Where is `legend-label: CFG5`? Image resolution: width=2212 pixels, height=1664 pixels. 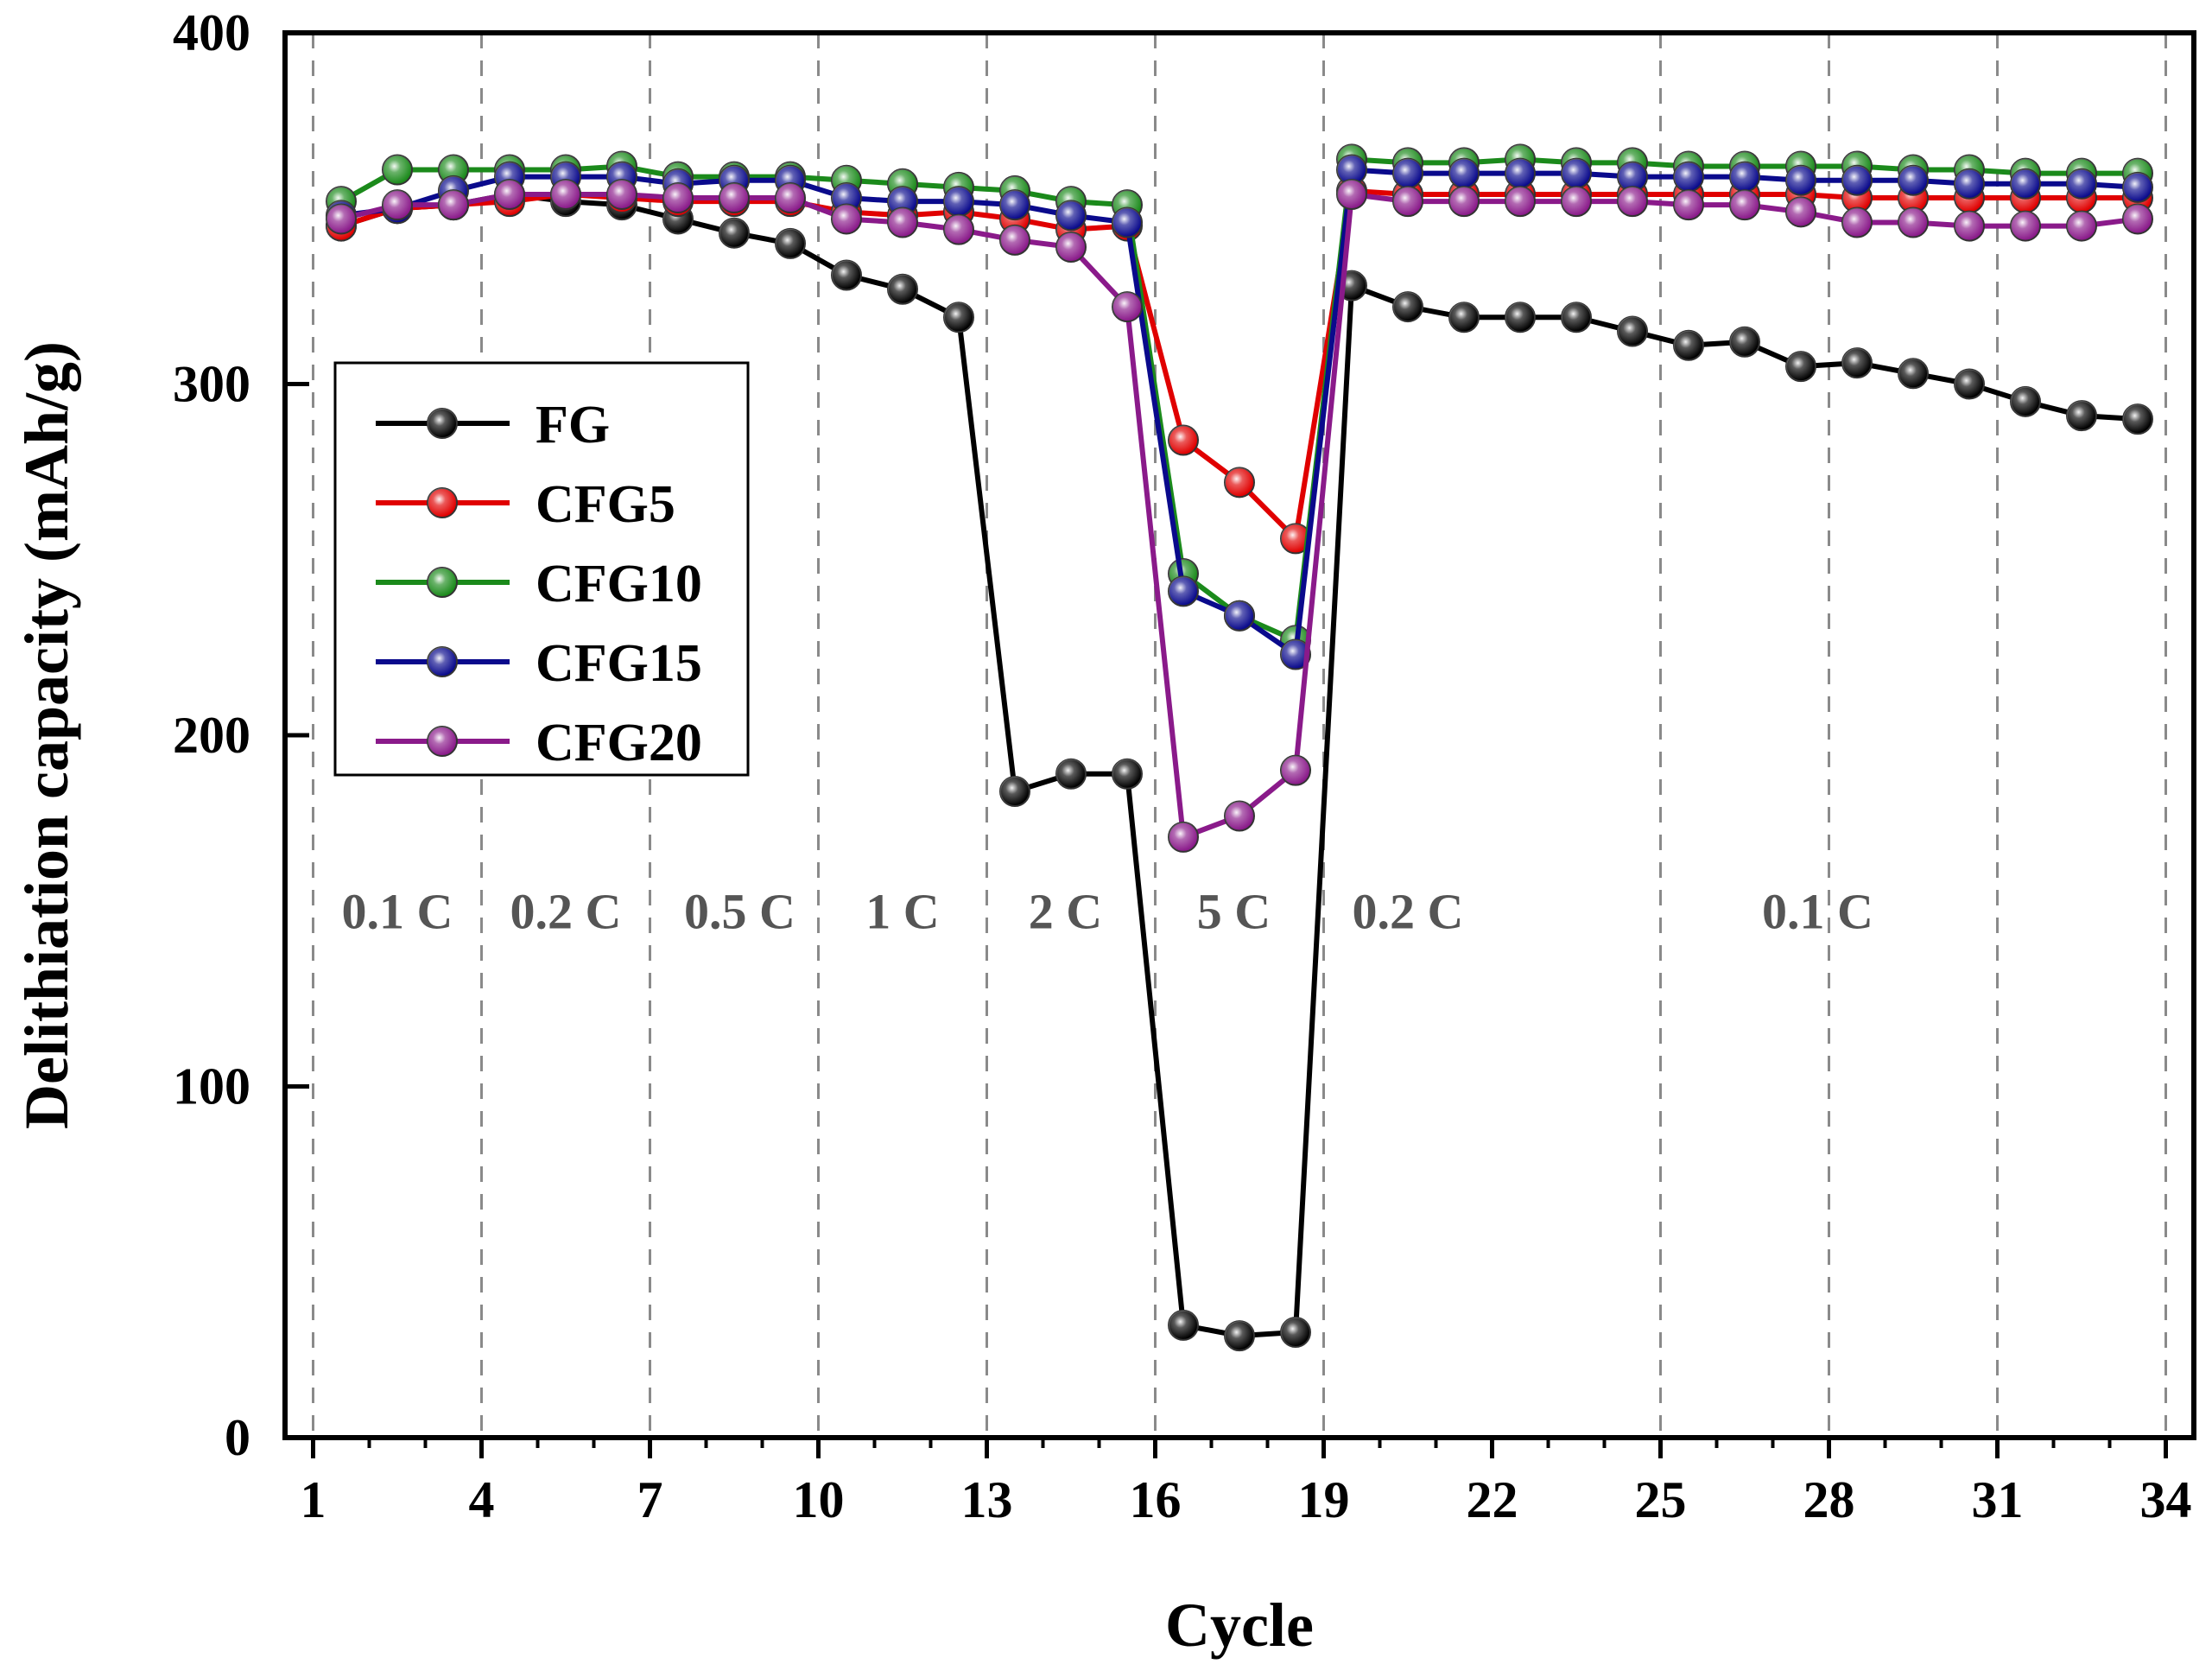 legend-label: CFG5 is located at coordinates (605, 504).